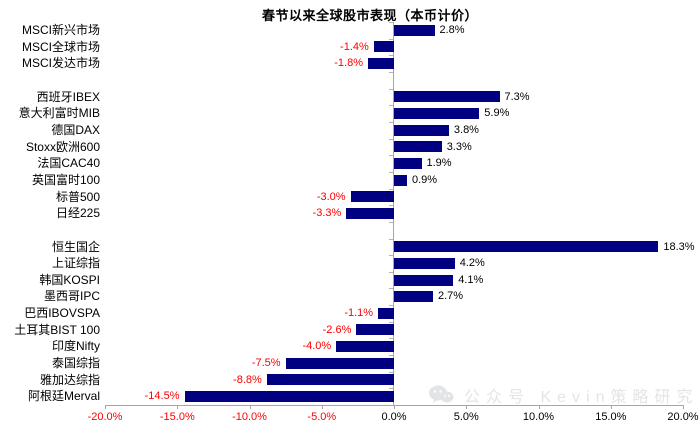 This screenshot has height=430, width=700. What do you see at coordinates (322, 417) in the screenshot?
I see `x-axis-tick-label: -5.0%` at bounding box center [322, 417].